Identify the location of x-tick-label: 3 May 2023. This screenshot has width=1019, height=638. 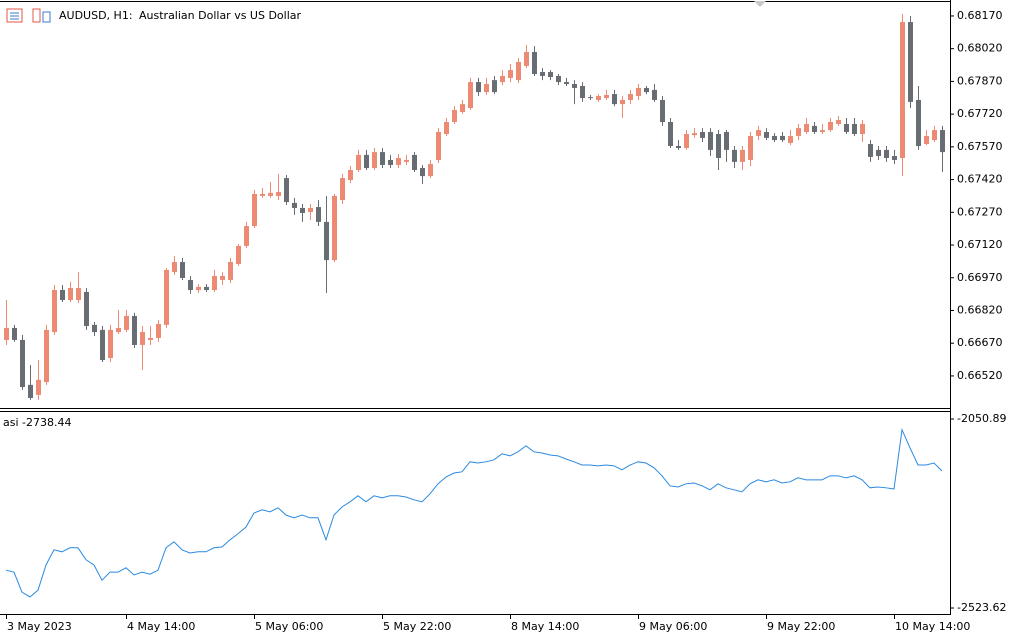
(39, 626).